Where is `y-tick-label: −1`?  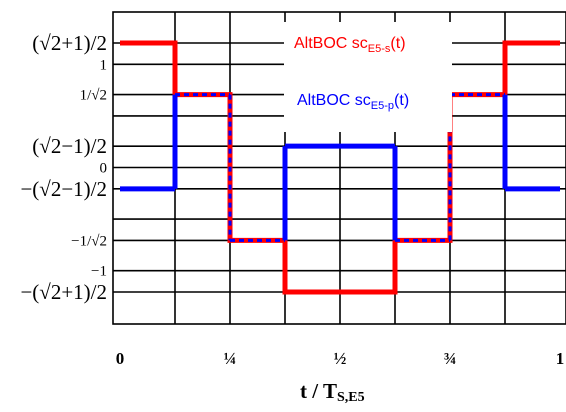 y-tick-label: −1 is located at coordinates (99, 272).